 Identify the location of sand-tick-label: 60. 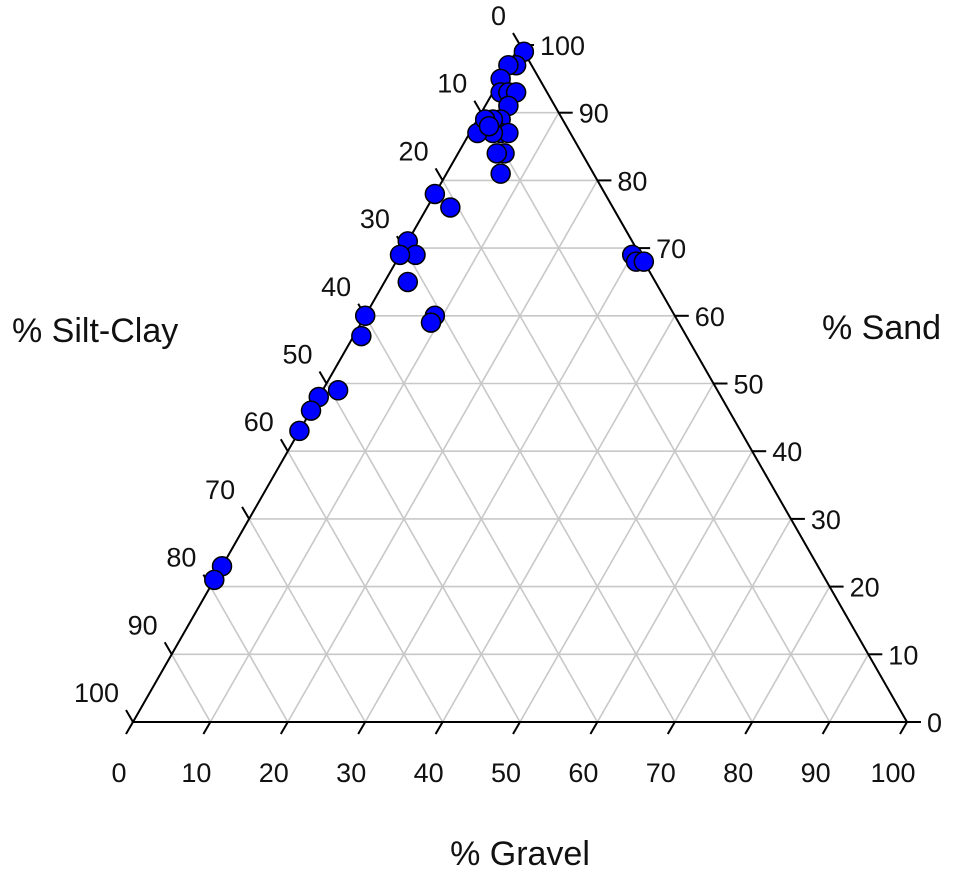
(710, 317).